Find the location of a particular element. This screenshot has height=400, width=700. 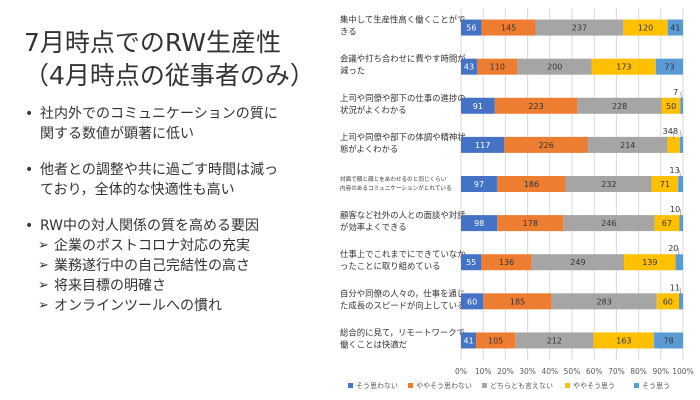

category-label: 上司や同僚や部下の体調や精神状 is located at coordinates (403, 137).